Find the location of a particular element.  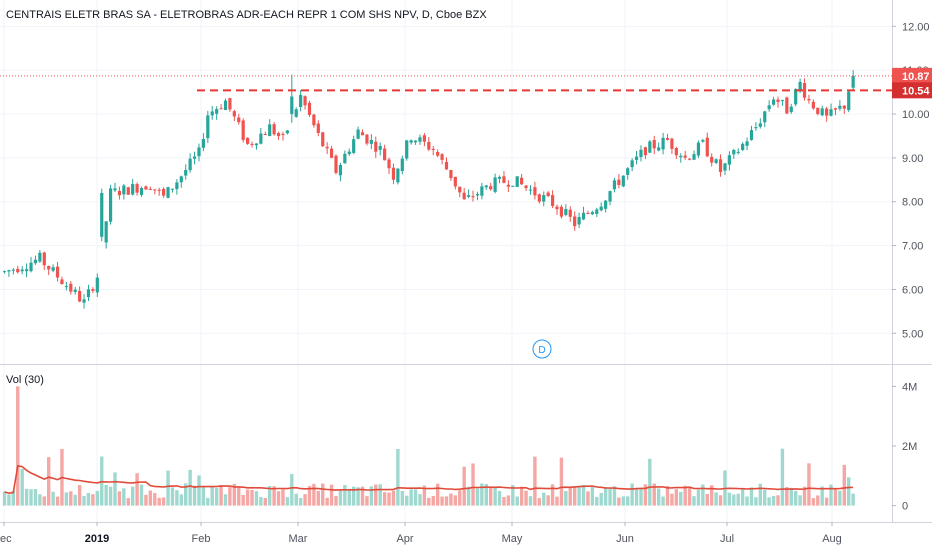

last-price-badge-bg is located at coordinates (912, 75).